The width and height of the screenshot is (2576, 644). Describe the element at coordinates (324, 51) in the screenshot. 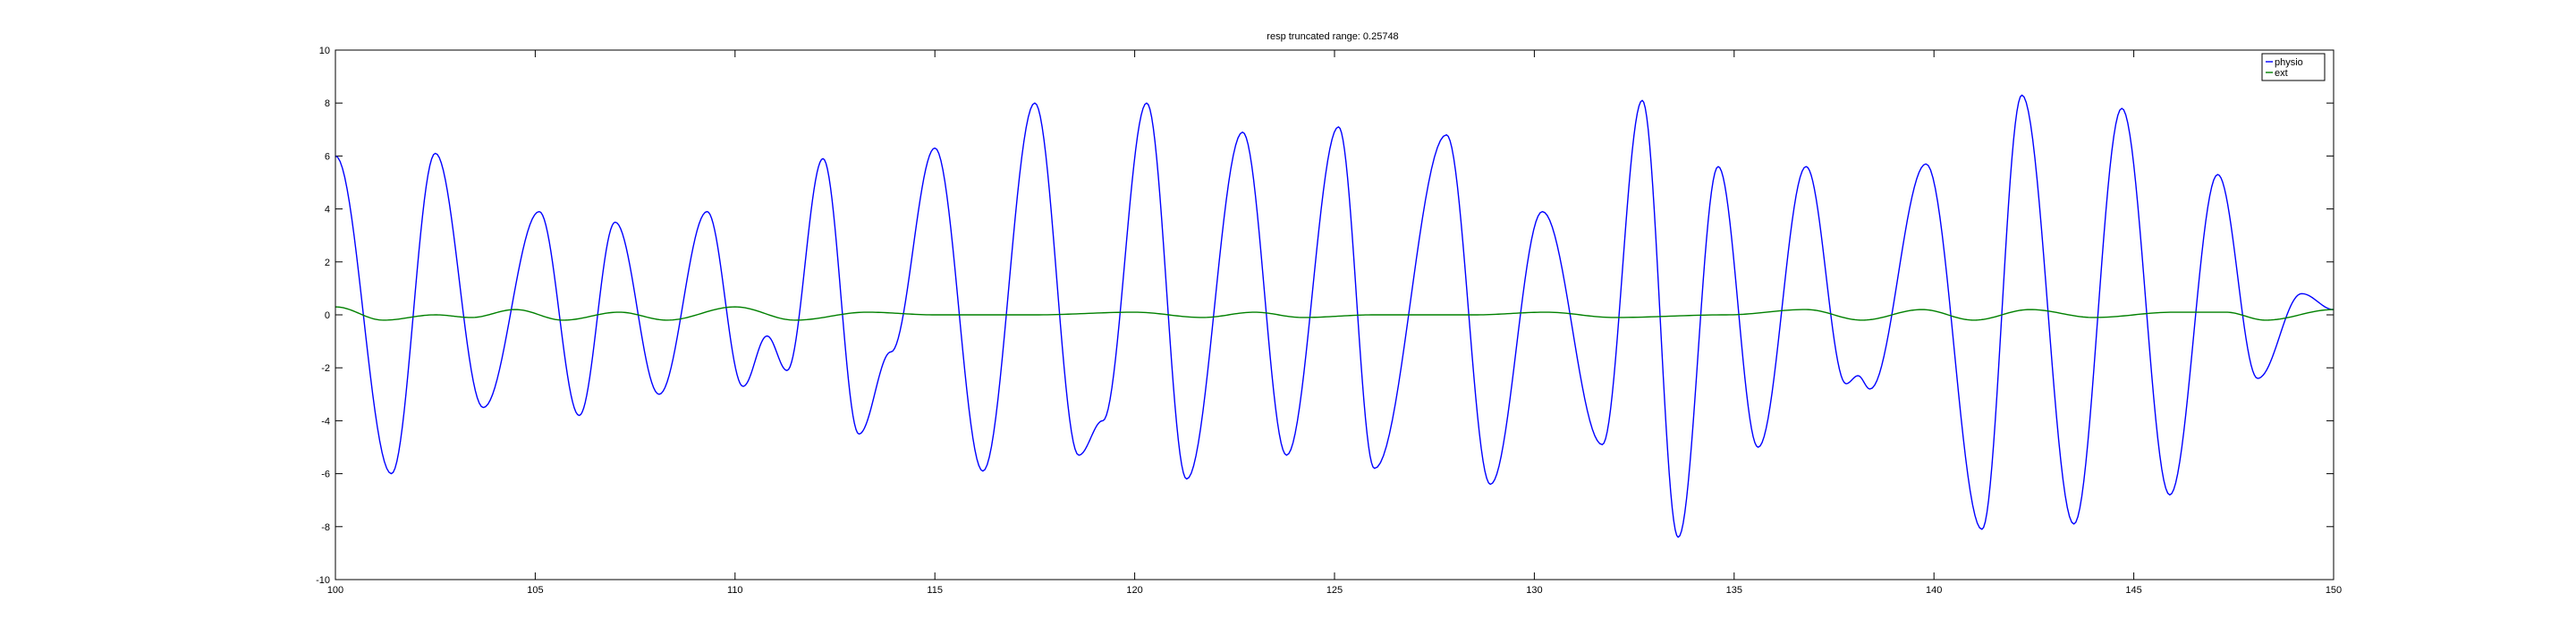

I see `y-tick-label: 10` at that location.